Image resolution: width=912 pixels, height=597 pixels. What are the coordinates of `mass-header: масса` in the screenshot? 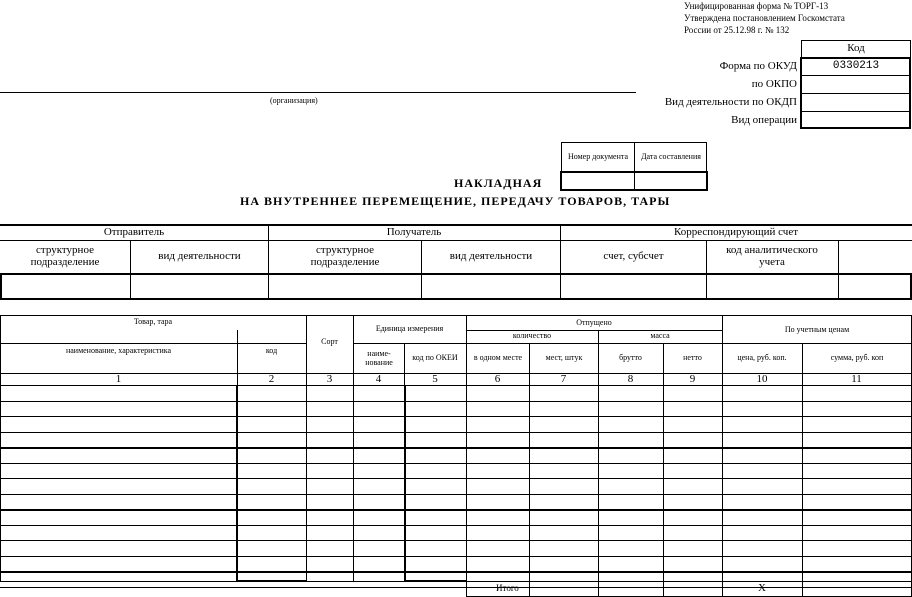 It's located at (660, 336).